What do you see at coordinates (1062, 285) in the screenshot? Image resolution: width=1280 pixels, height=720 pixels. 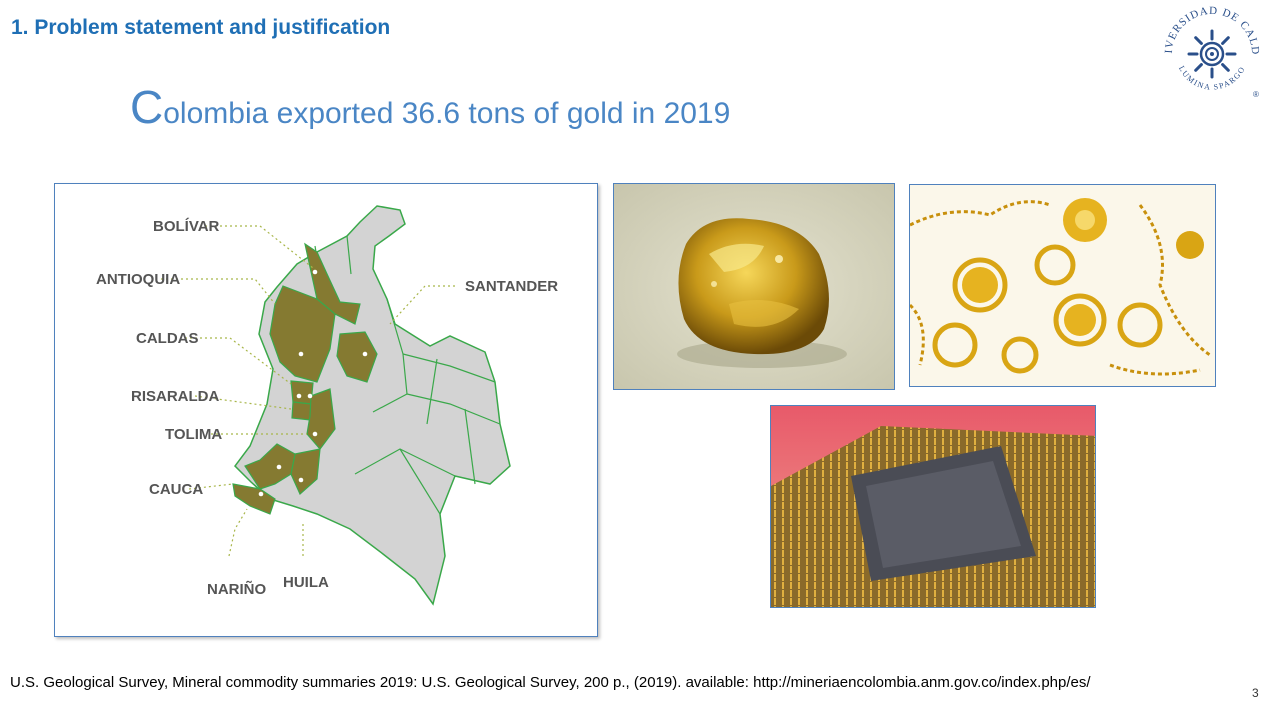 I see `gold-jewelry-image` at bounding box center [1062, 285].